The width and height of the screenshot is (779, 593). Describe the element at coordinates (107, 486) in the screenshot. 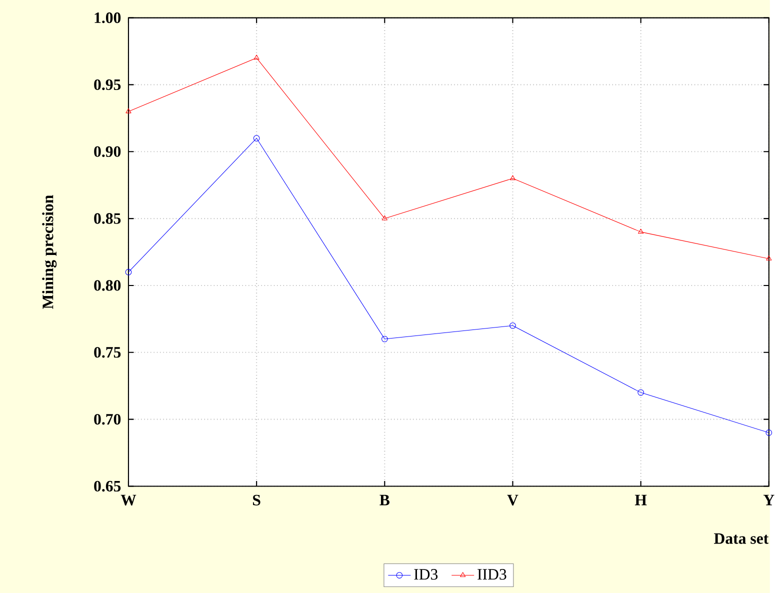

I see `y-tick-label: 0.65` at that location.